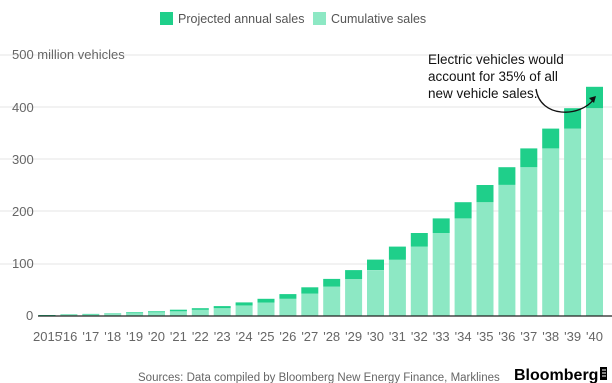 The image size is (612, 383). I want to click on x-tick-label: '21, so click(178, 336).